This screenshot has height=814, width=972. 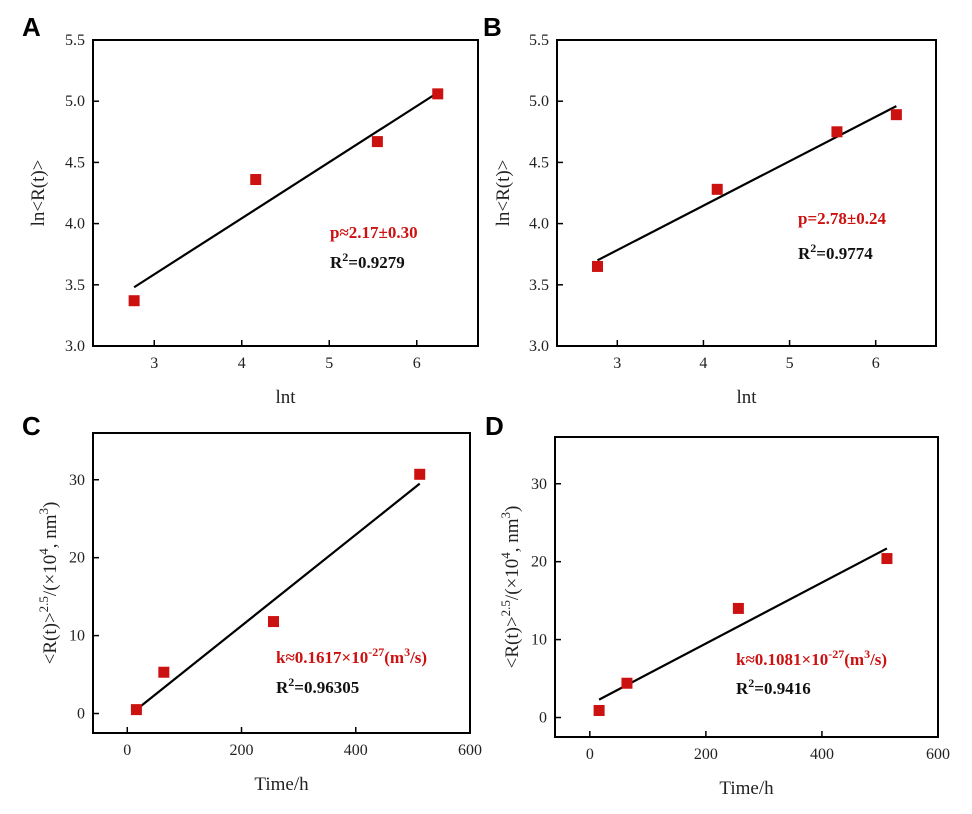 What do you see at coordinates (31, 27) in the screenshot?
I see `panel-label-a: A` at bounding box center [31, 27].